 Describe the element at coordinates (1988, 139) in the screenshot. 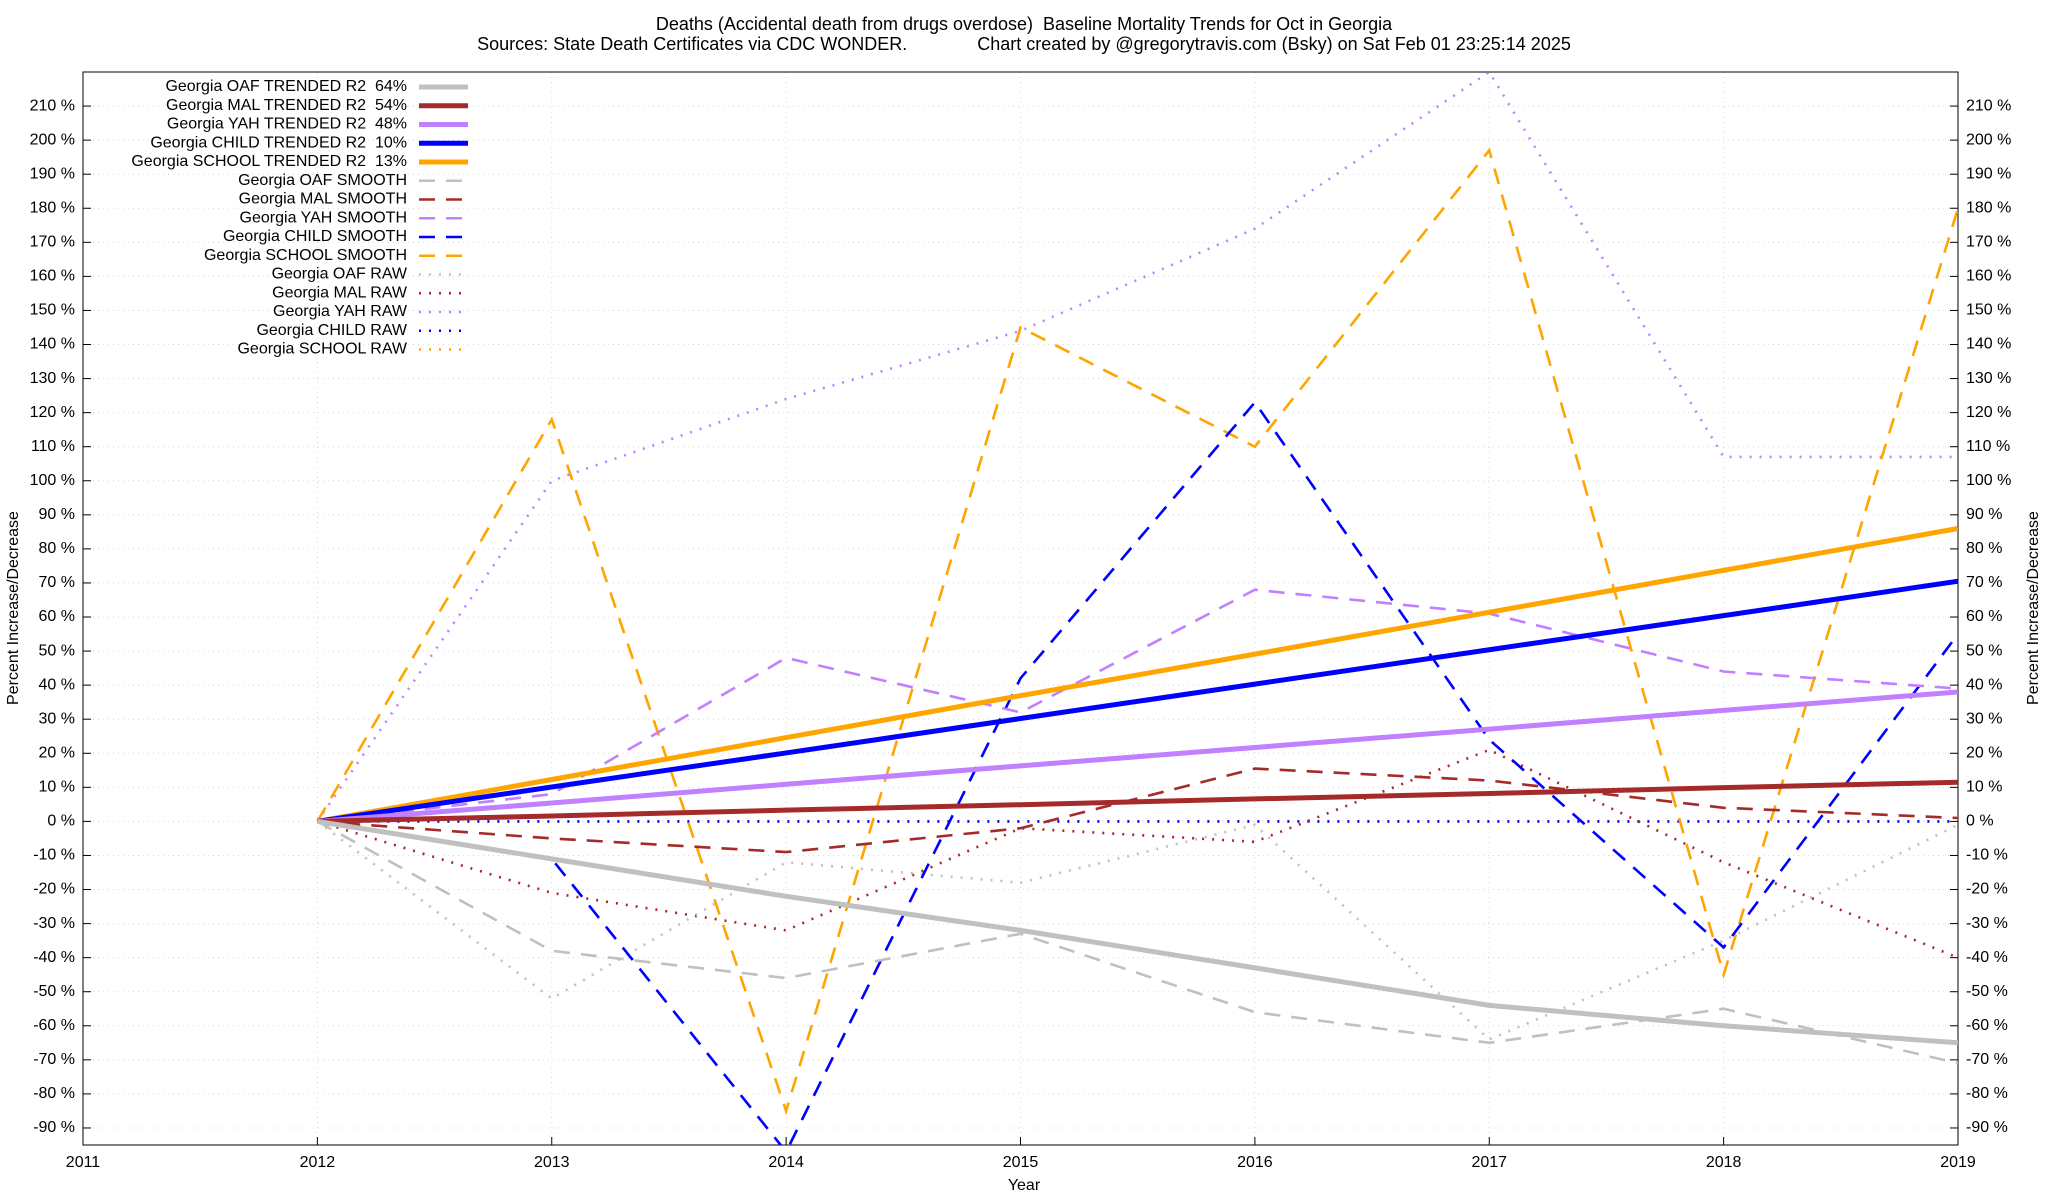

I see `y2-tick-label: 200 %` at that location.